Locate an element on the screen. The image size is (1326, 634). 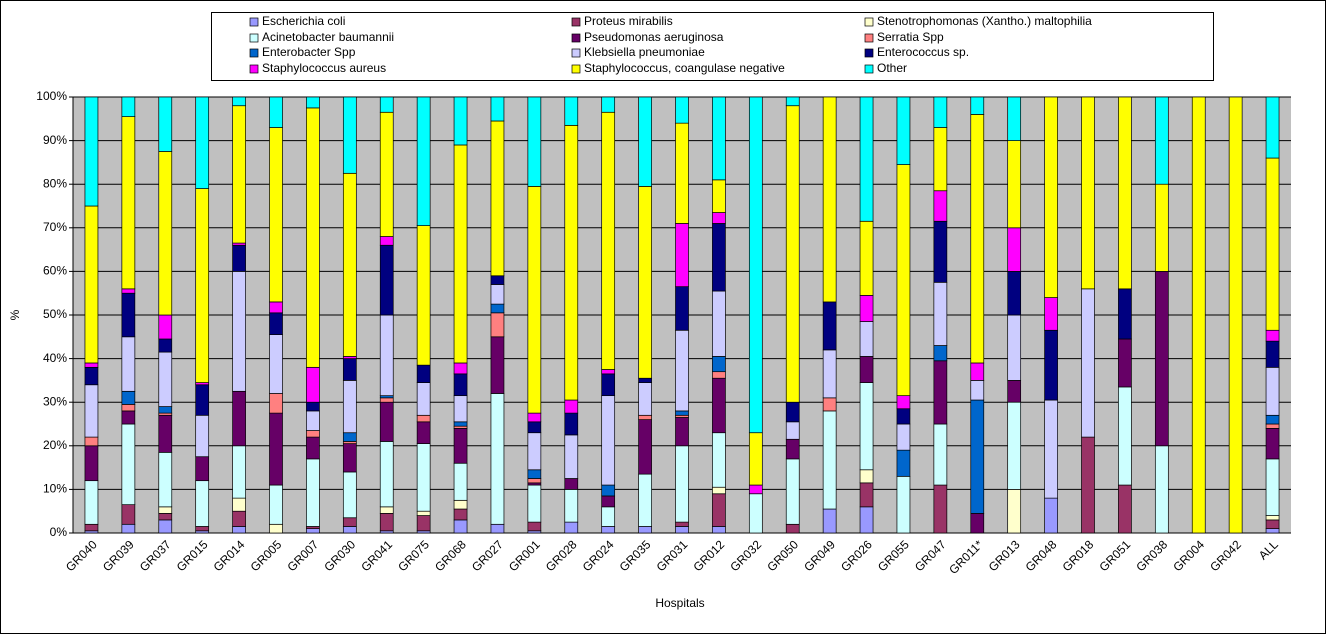
y-tick-label: 70% is located at coordinates (55, 227).